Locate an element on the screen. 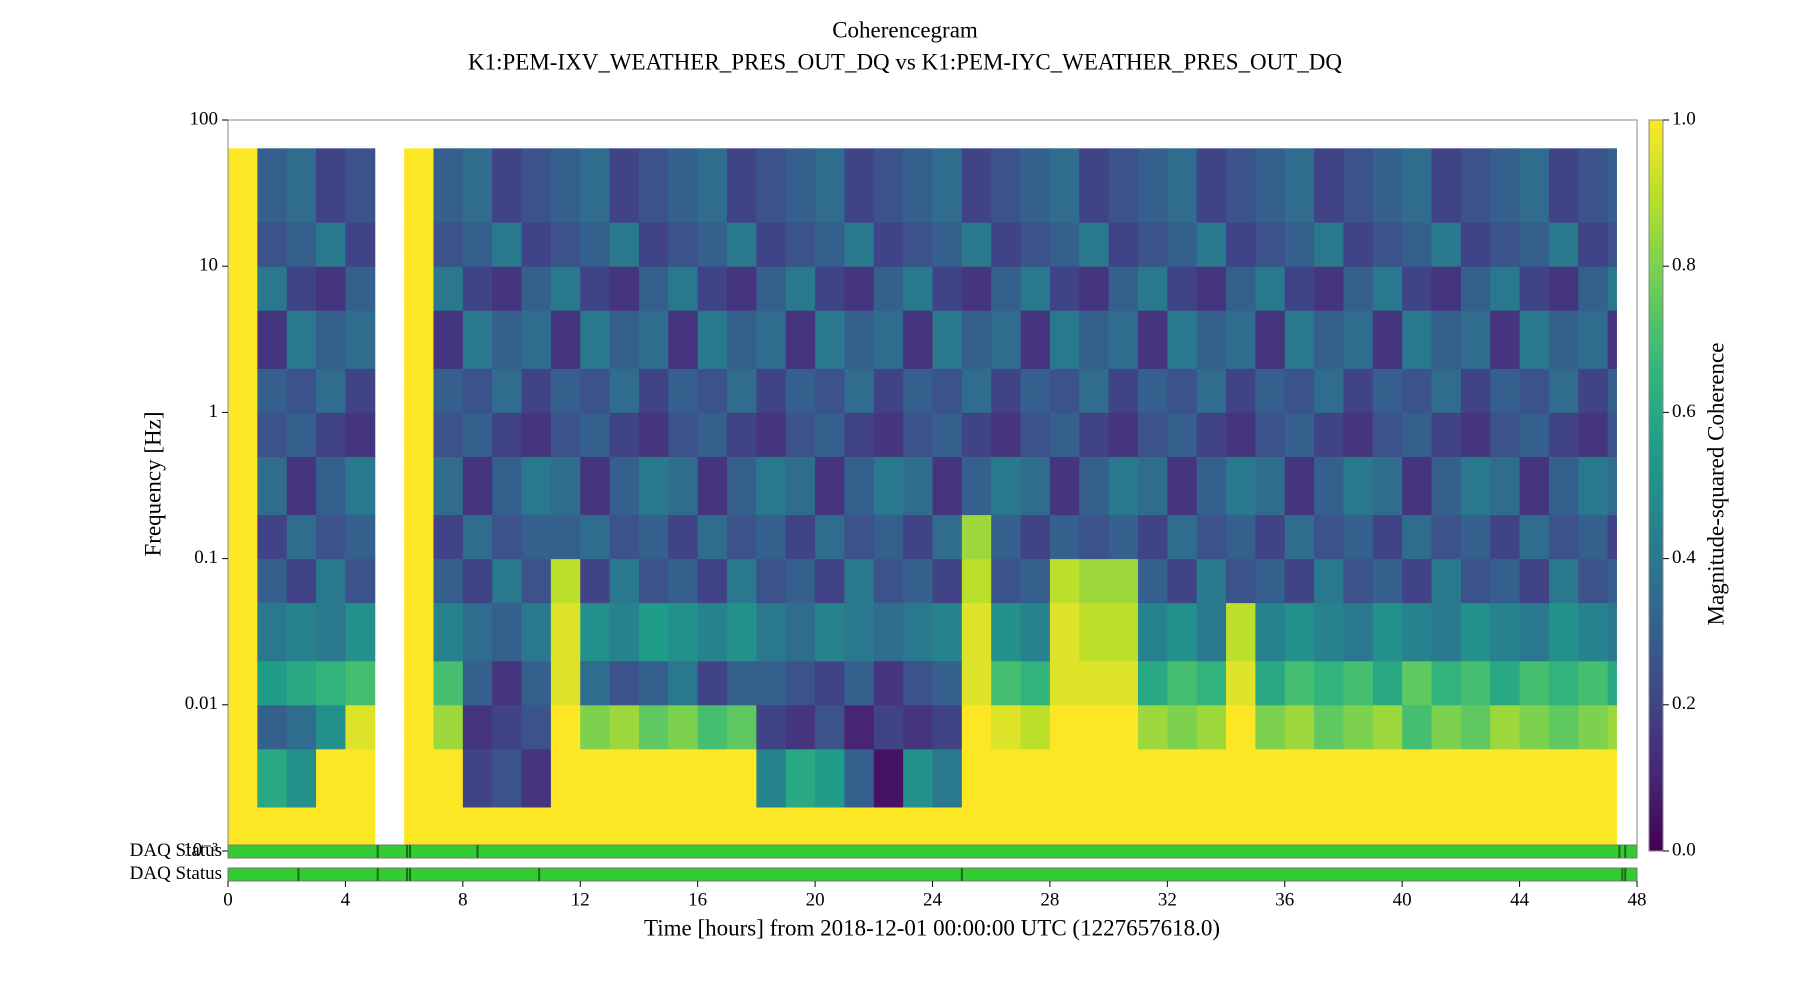 The height and width of the screenshot is (1000, 1800). x-tick-label: 12 is located at coordinates (580, 899).